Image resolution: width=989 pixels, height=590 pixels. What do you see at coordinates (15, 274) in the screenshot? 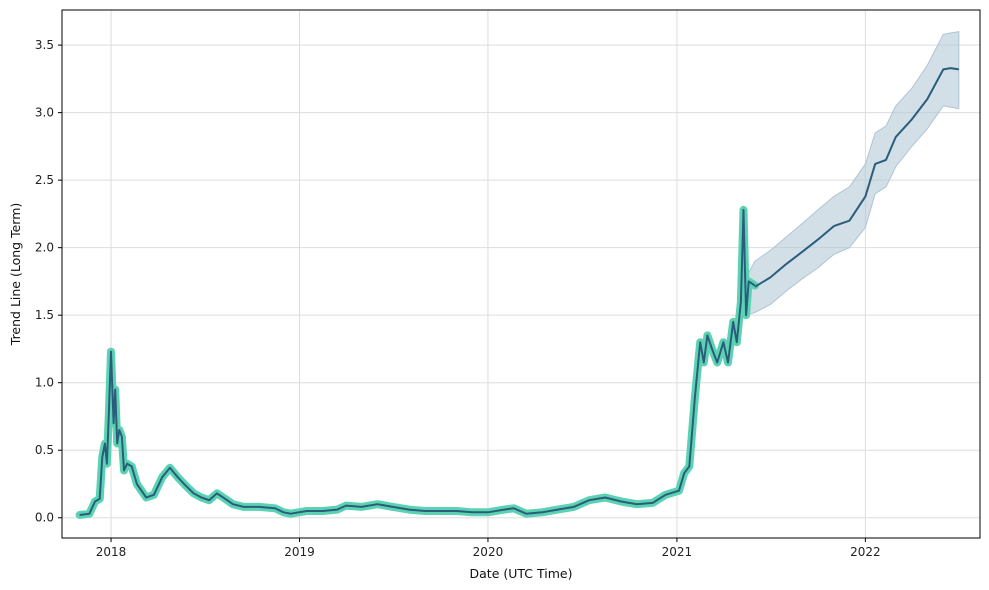
I see `y-axis-label: Trend Line (Long Term)` at bounding box center [15, 274].